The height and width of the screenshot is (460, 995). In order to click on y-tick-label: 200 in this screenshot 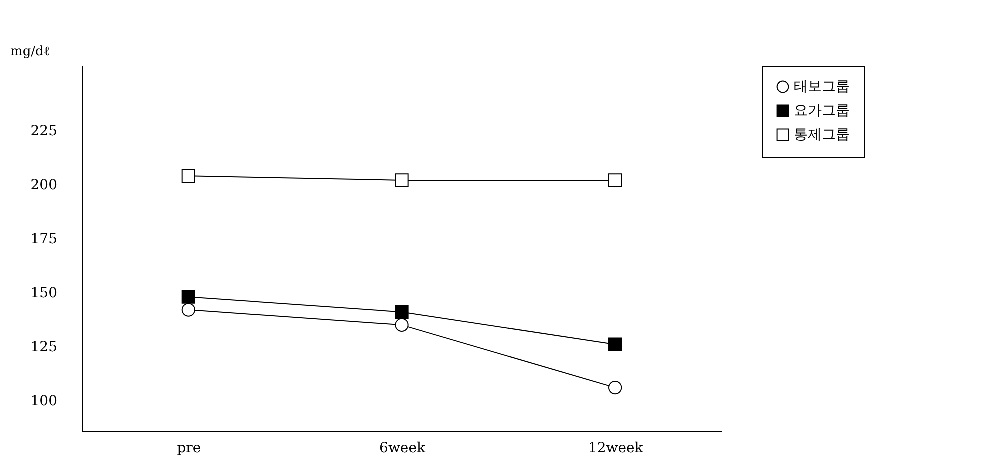, I will do `click(44, 185)`.